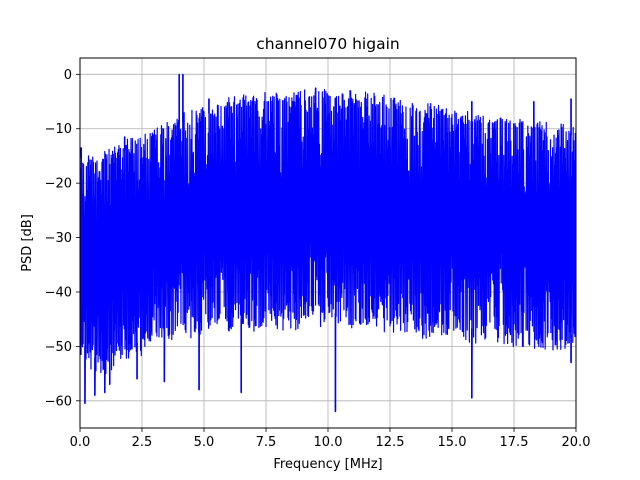  I want to click on x-axis-label: Frequency [MHz], so click(327, 464).